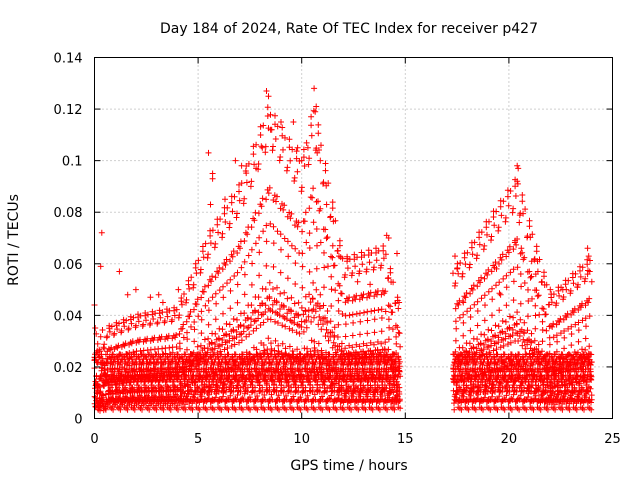  Describe the element at coordinates (68, 265) in the screenshot. I see `y-tick-label: 0.06` at that location.